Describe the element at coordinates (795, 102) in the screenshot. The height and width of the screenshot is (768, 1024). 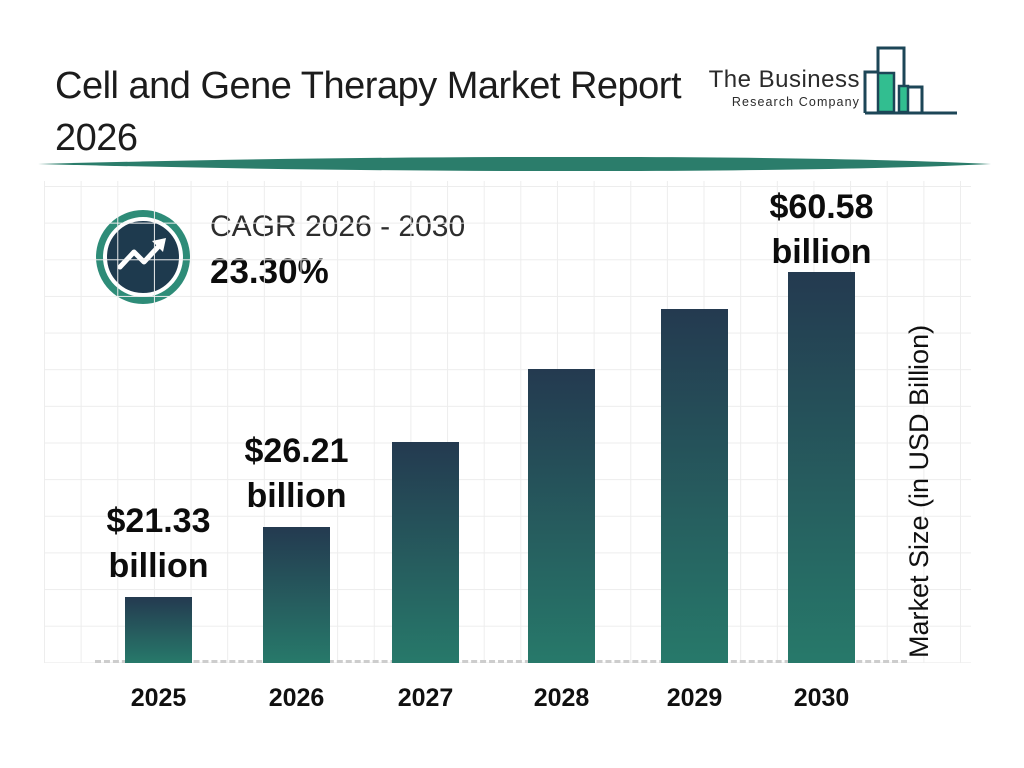
I see `company-subname: Research Company` at that location.